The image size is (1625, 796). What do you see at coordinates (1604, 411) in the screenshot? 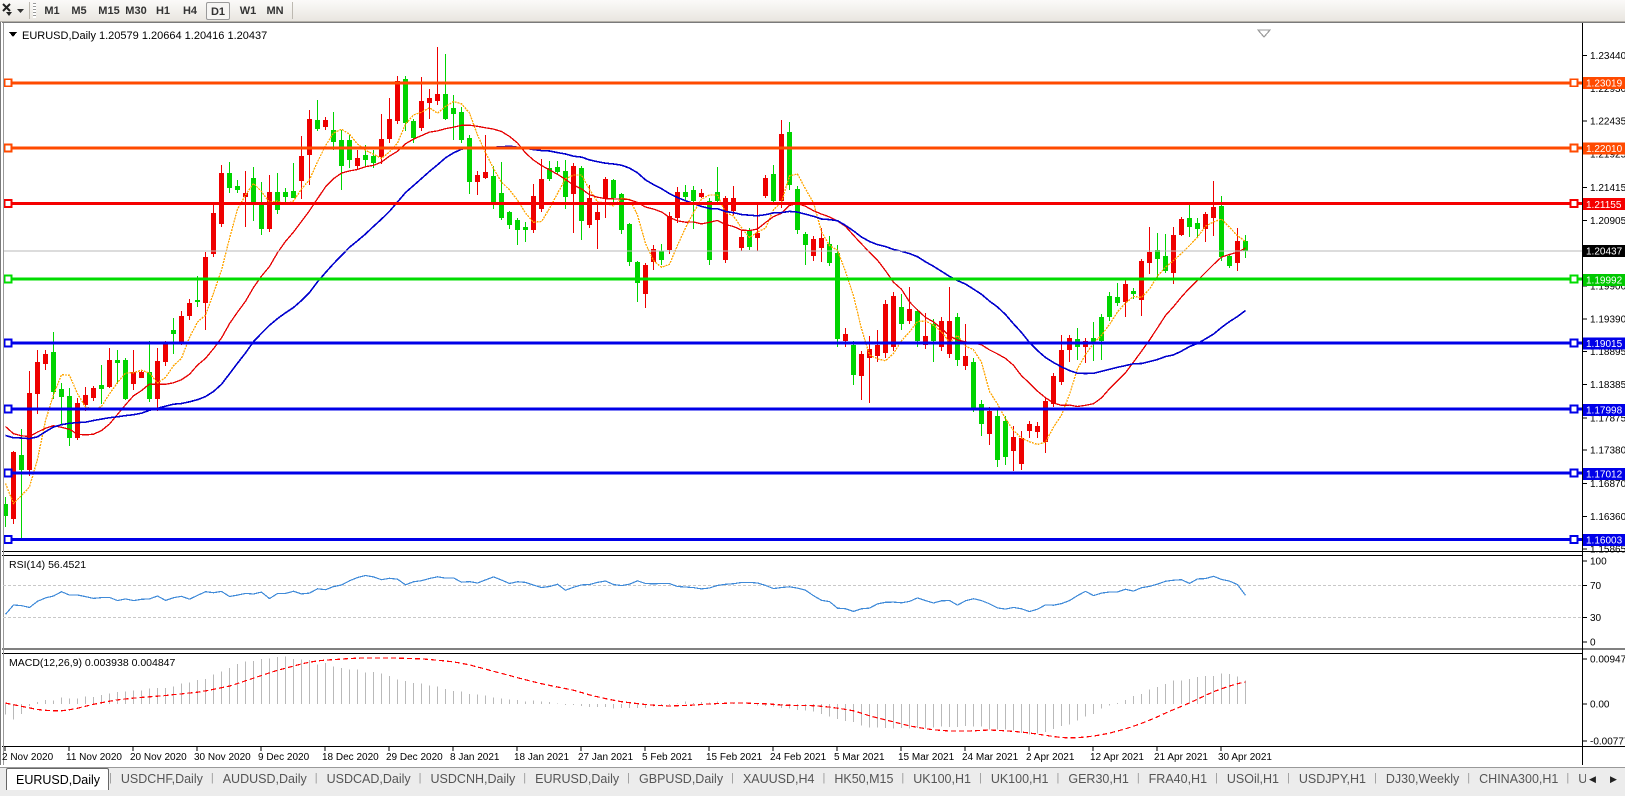
I see `svg-text: 1.17998` at bounding box center [1604, 411].